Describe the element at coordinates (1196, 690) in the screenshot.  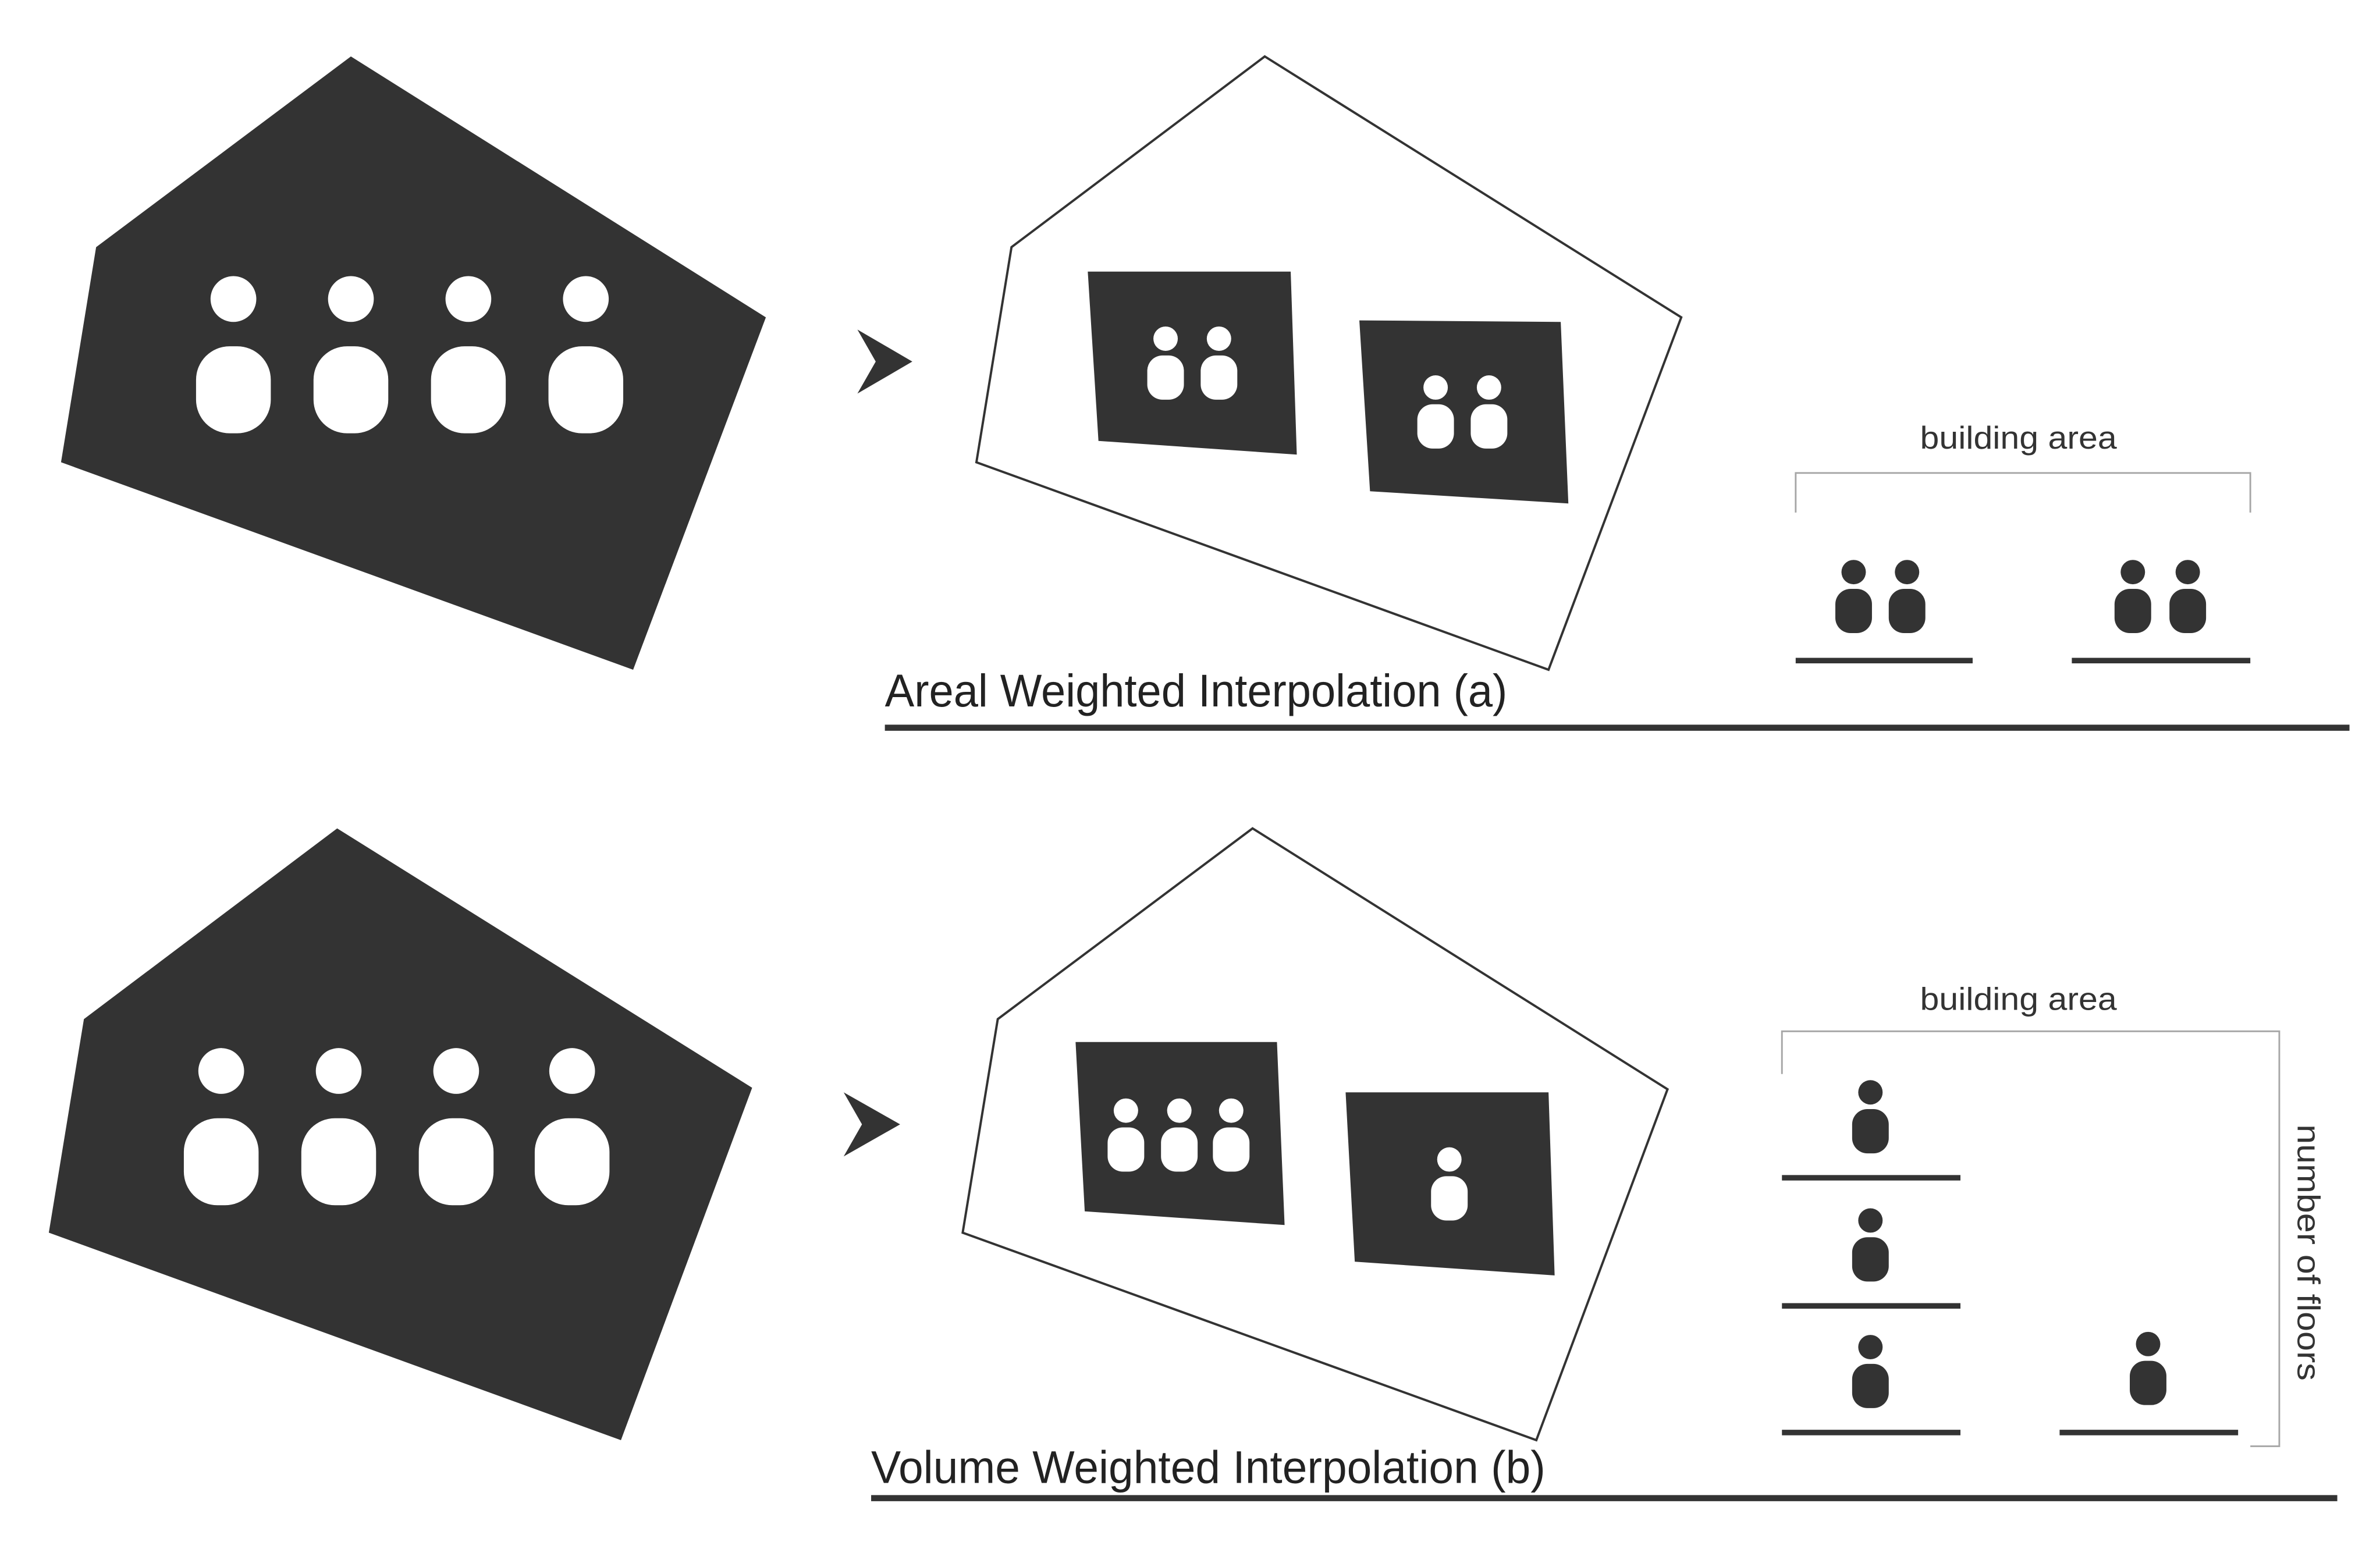
I see `panel-title: Areal Weighted Interpolation (a)` at that location.